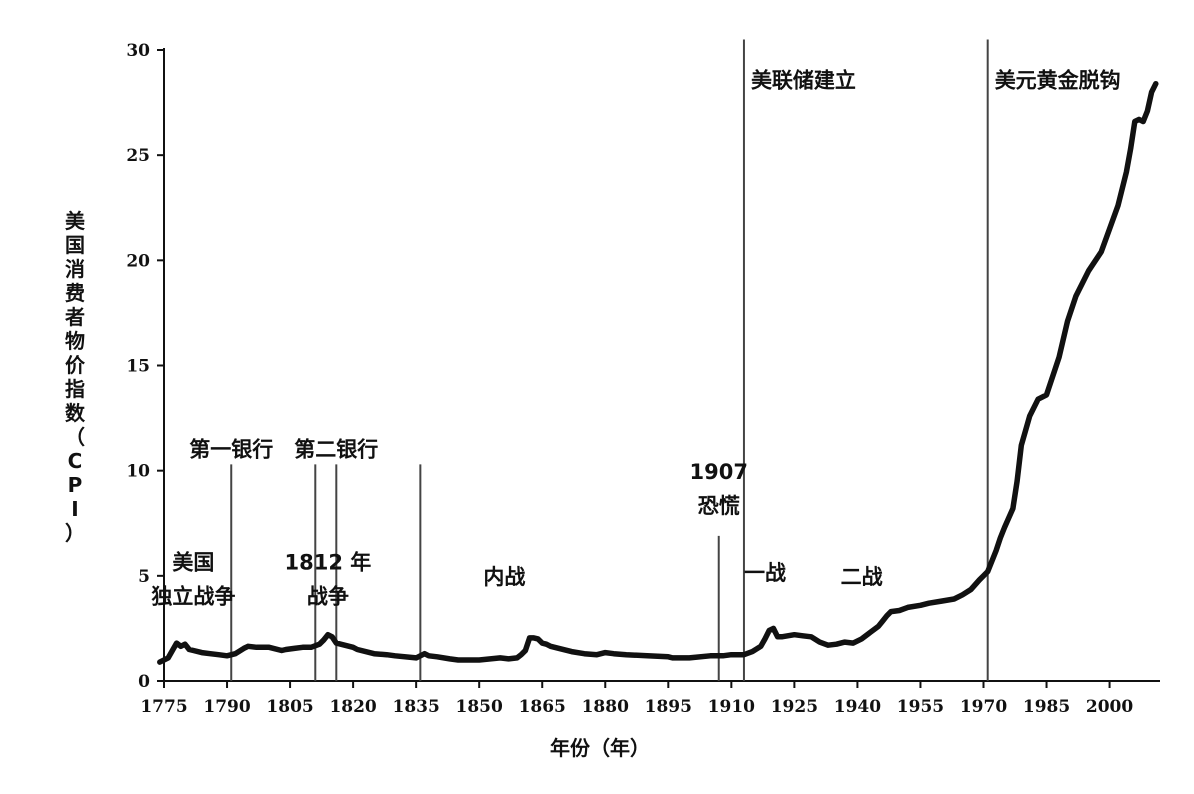 The height and width of the screenshot is (794, 1194). Describe the element at coordinates (352, 707) in the screenshot. I see `x-tick-label: 1820` at that location.